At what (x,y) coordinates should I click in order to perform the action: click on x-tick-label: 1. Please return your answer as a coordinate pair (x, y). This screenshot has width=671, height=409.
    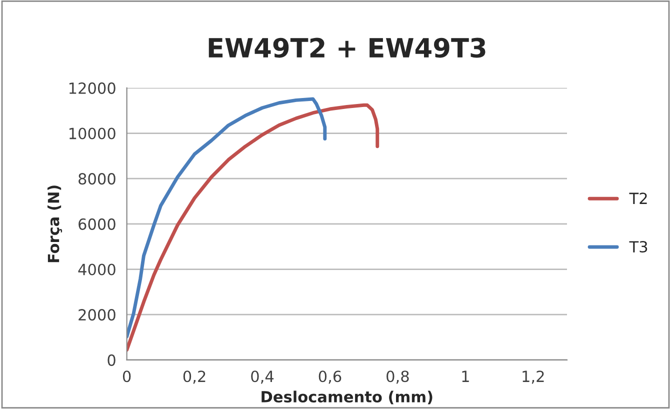
    Looking at the image, I should click on (465, 376).